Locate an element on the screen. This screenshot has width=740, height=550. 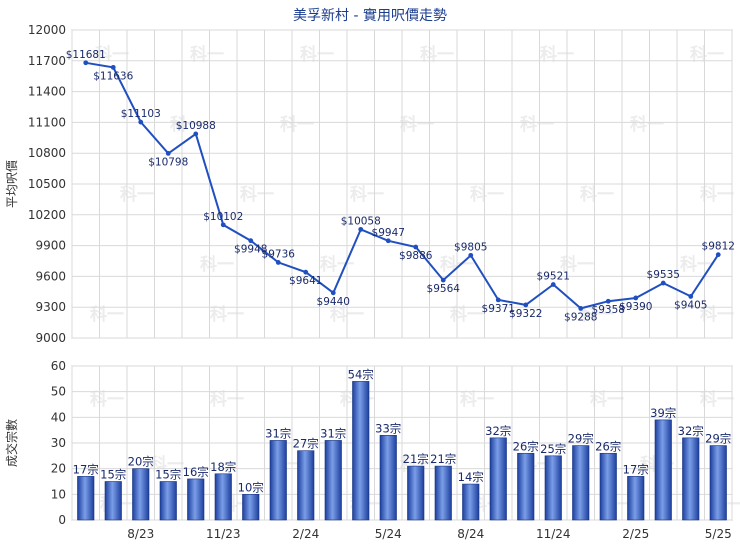
volume-data-label: 32宗 is located at coordinates (498, 431).